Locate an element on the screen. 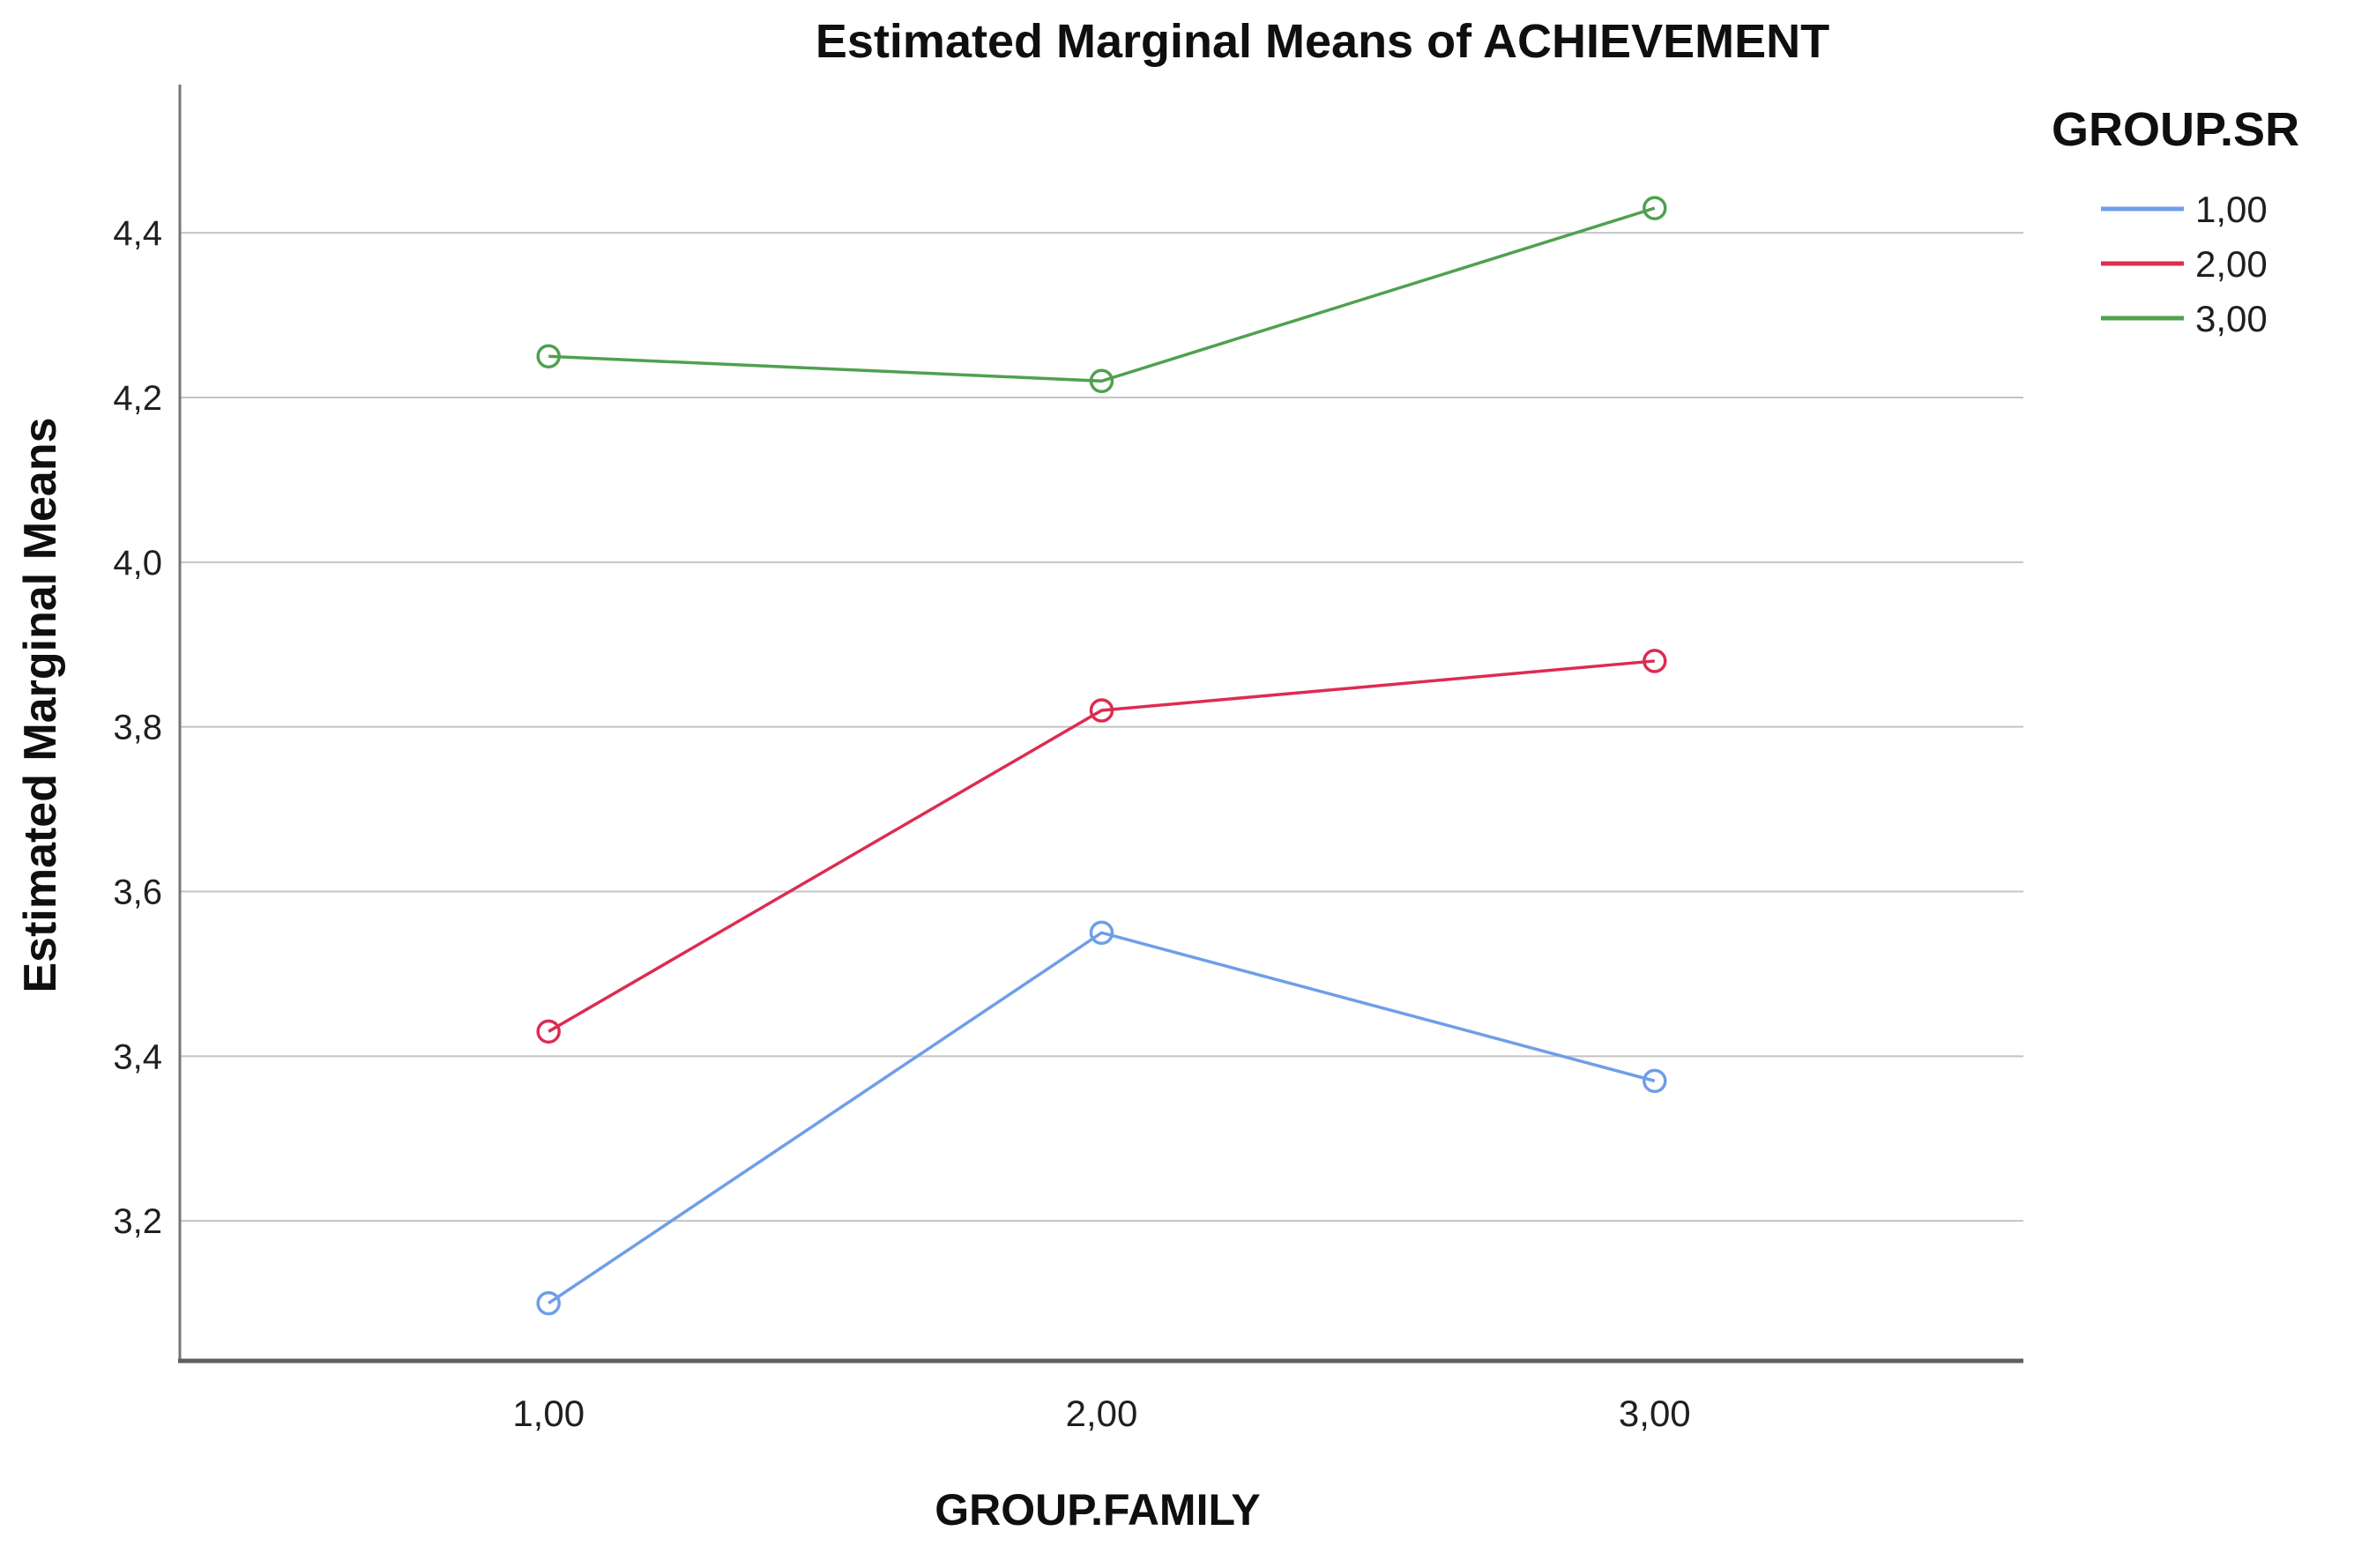 This screenshot has height=1568, width=2354. series-line-1,00 is located at coordinates (1102, 1118).